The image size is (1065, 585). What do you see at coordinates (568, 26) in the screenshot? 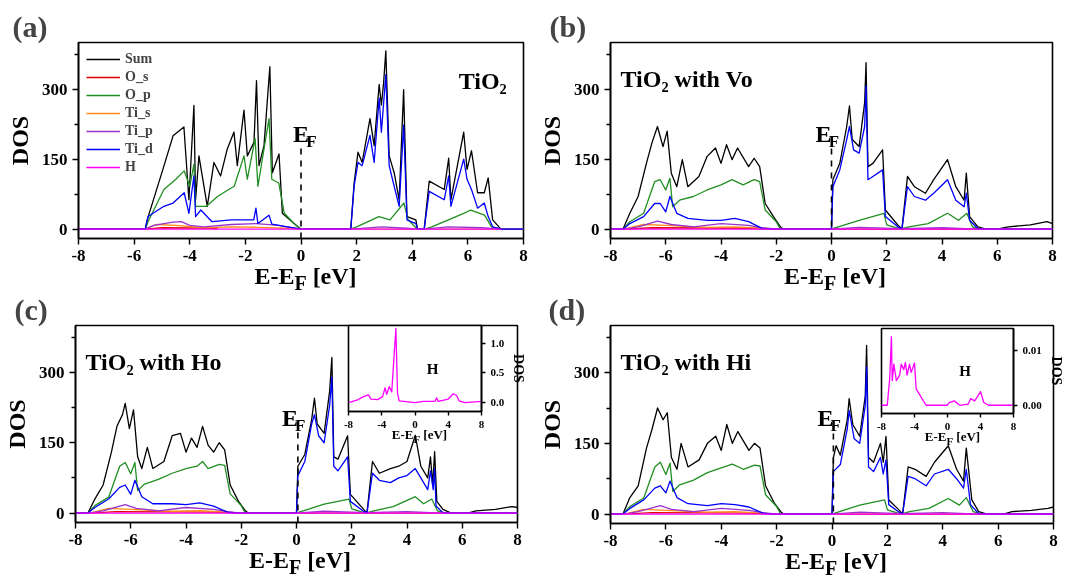
I see `chart-title: (b)` at bounding box center [568, 26].